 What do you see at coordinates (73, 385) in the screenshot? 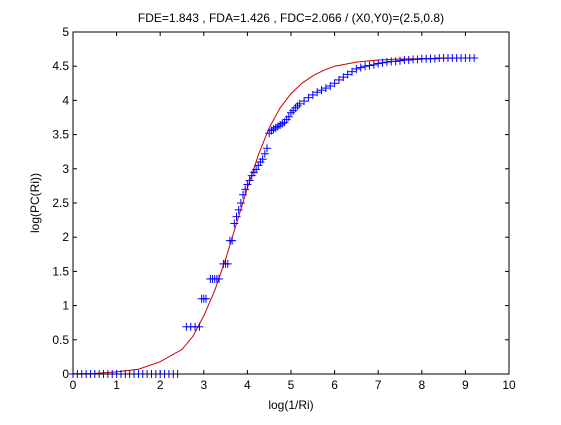
I see `x-tick-label: 0` at bounding box center [73, 385].